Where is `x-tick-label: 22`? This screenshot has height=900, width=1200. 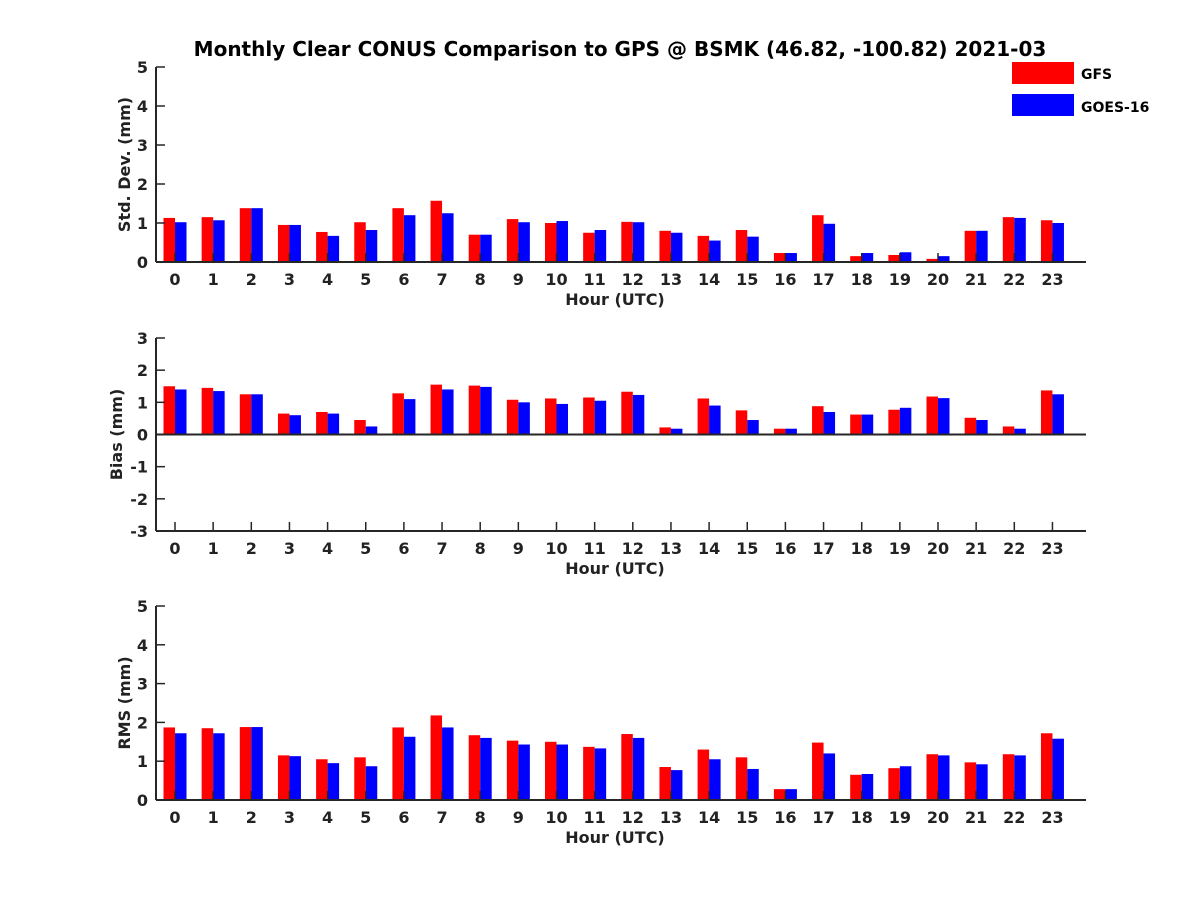 x-tick-label: 22 is located at coordinates (1014, 548).